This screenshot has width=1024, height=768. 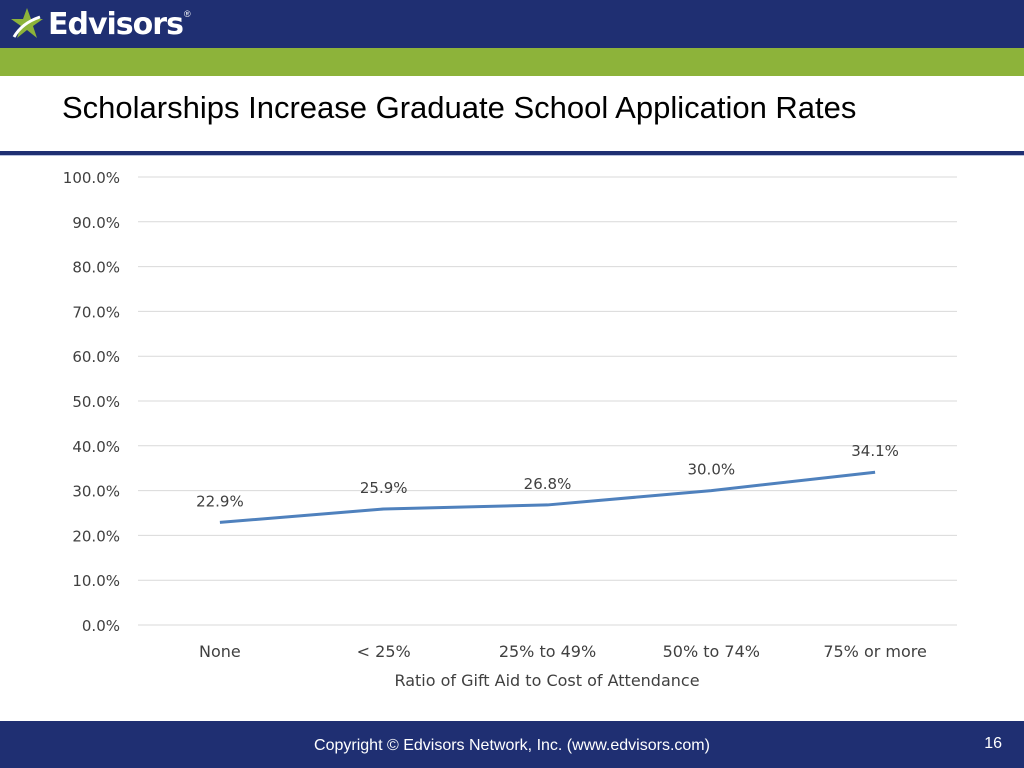 What do you see at coordinates (384, 651) in the screenshot?
I see `x-tick-label: < 25%` at bounding box center [384, 651].